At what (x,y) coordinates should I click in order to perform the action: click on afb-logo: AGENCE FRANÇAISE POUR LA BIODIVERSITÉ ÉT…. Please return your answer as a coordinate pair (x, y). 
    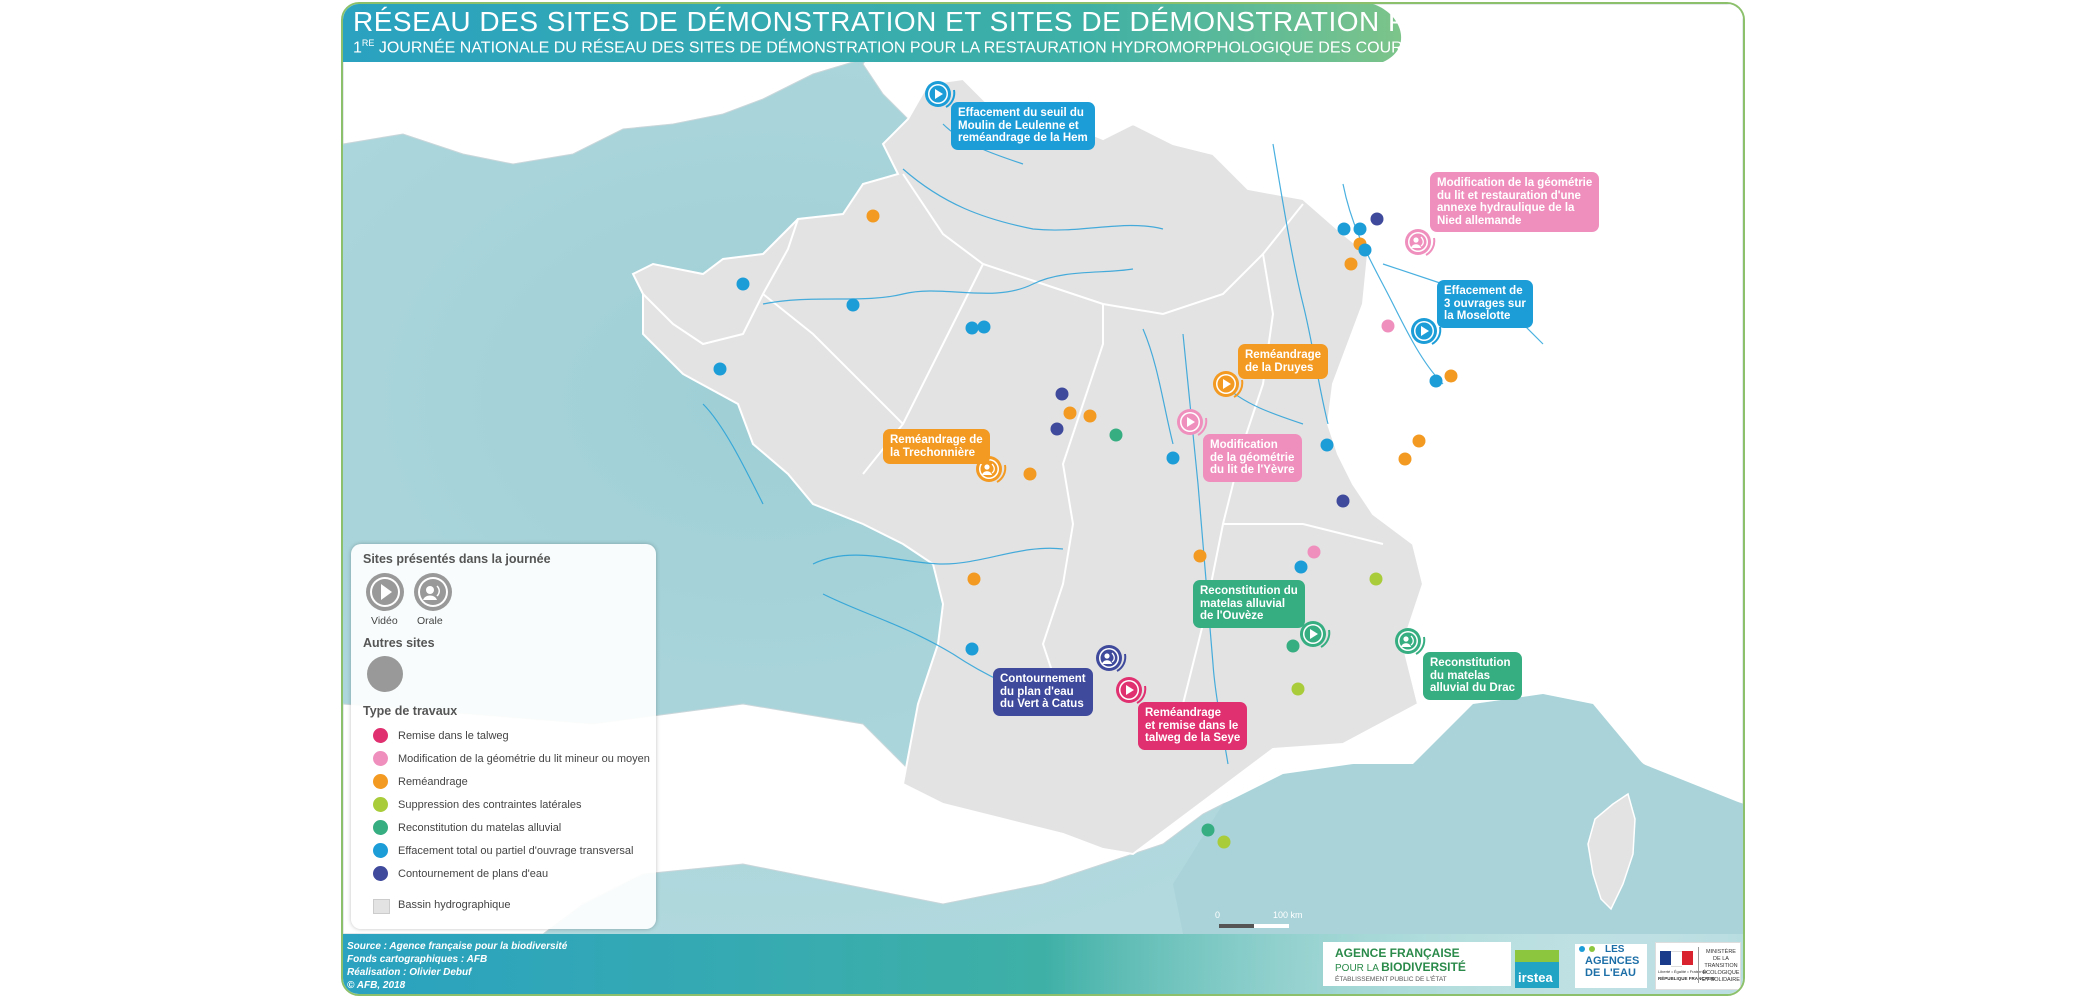
    Looking at the image, I should click on (1417, 964).